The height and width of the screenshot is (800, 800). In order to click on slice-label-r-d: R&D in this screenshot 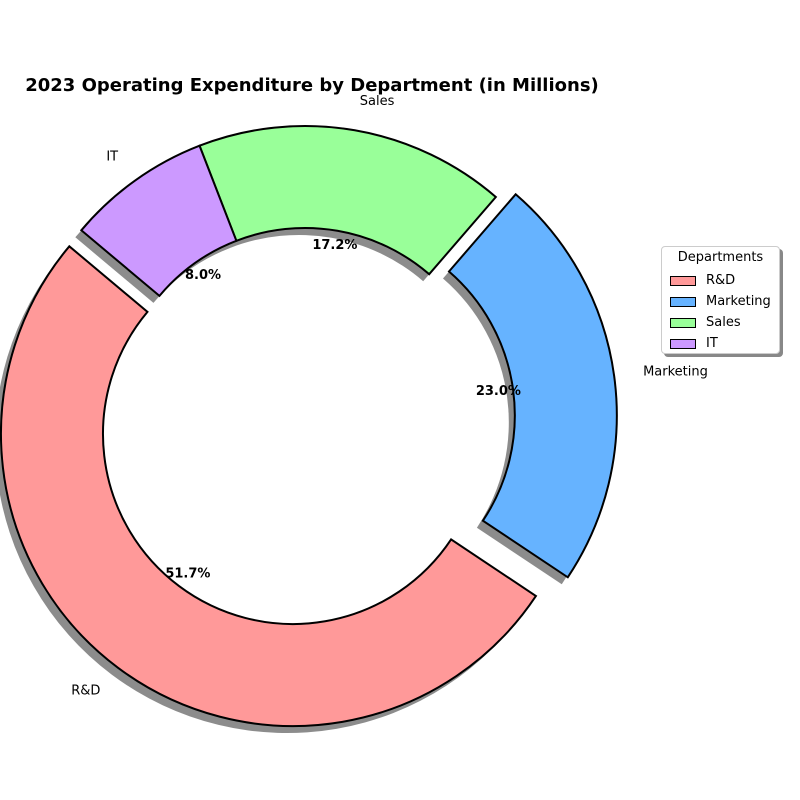, I will do `click(85, 691)`.